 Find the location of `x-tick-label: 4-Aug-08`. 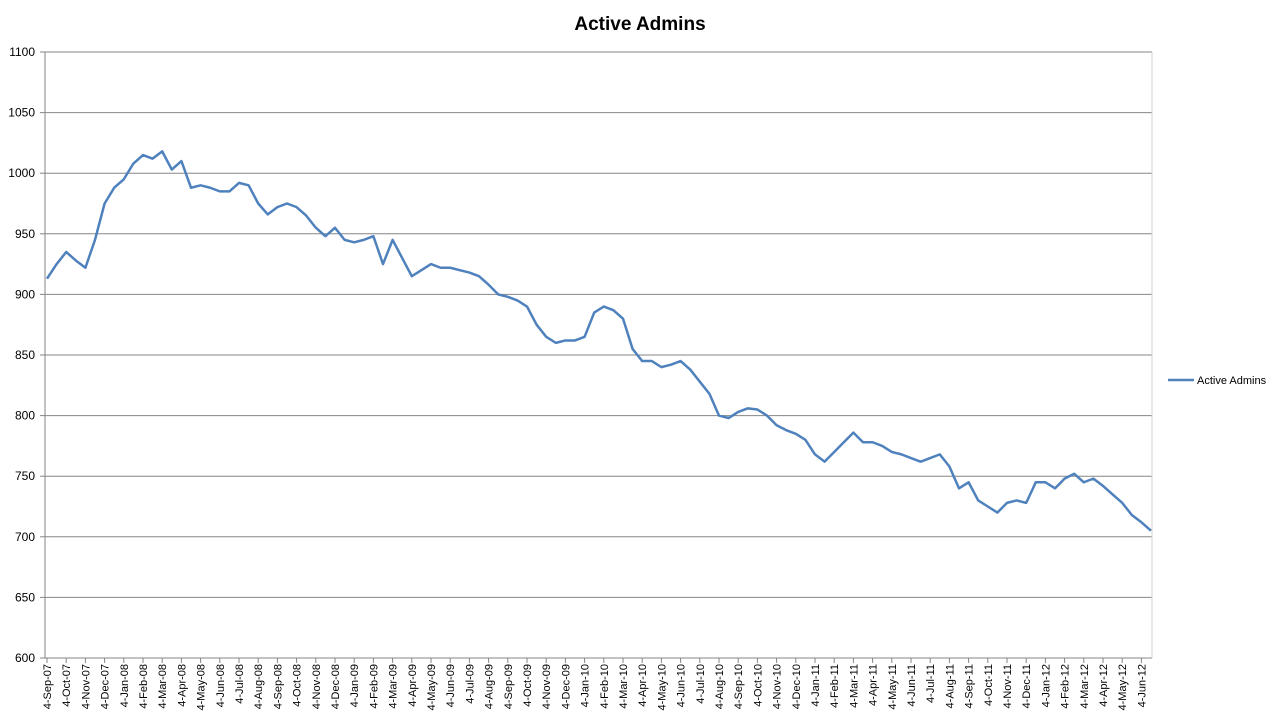

x-tick-label: 4-Aug-08 is located at coordinates (259, 686).